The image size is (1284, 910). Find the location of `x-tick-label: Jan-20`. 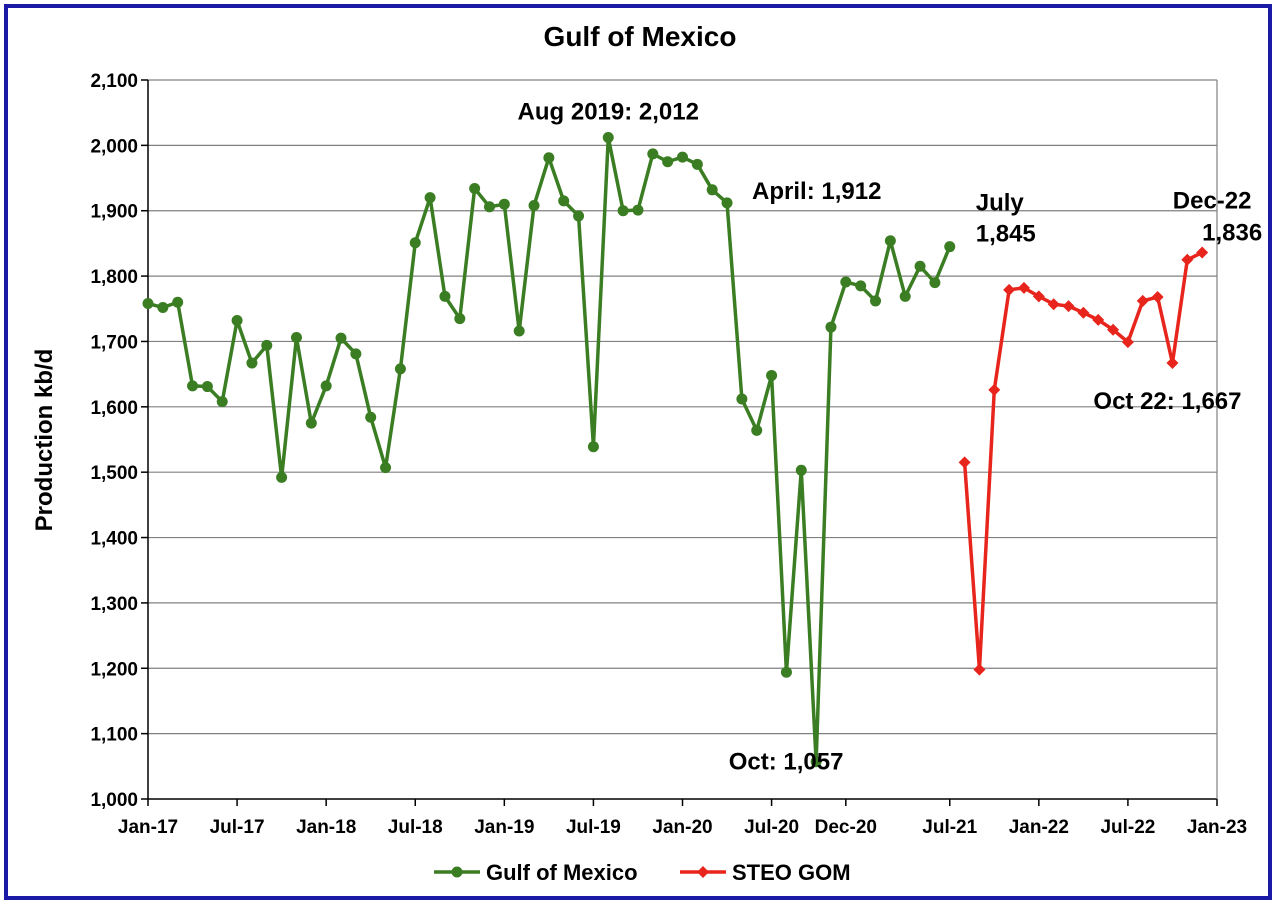

x-tick-label: Jan-20 is located at coordinates (682, 827).